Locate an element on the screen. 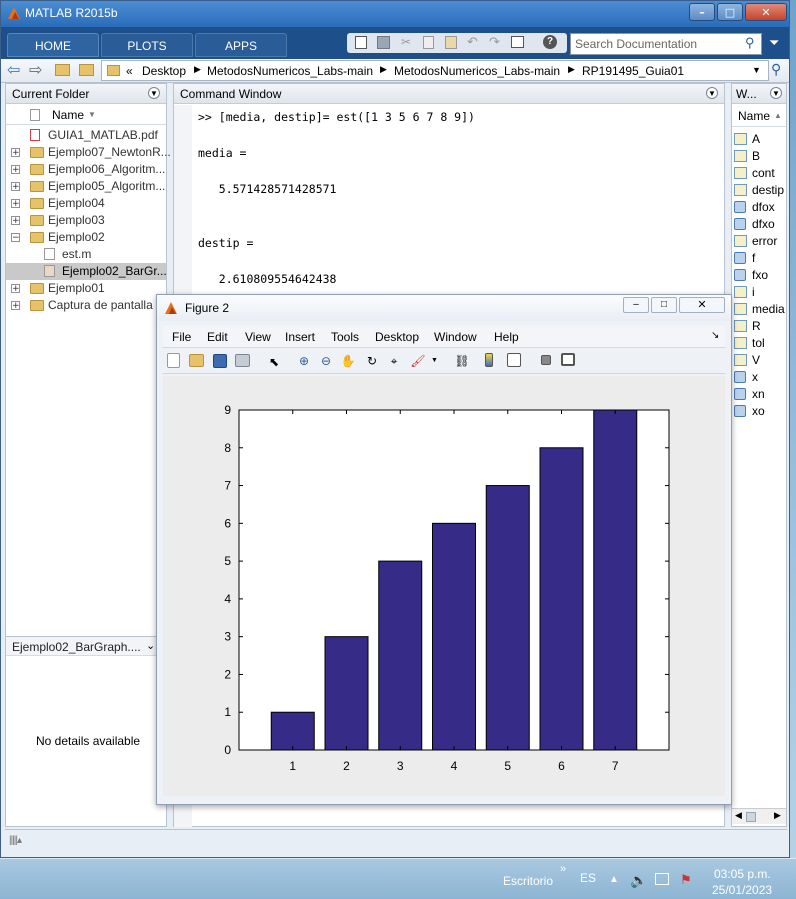 The width and height of the screenshot is (796, 899). redo-icon: ↷ is located at coordinates (494, 41).